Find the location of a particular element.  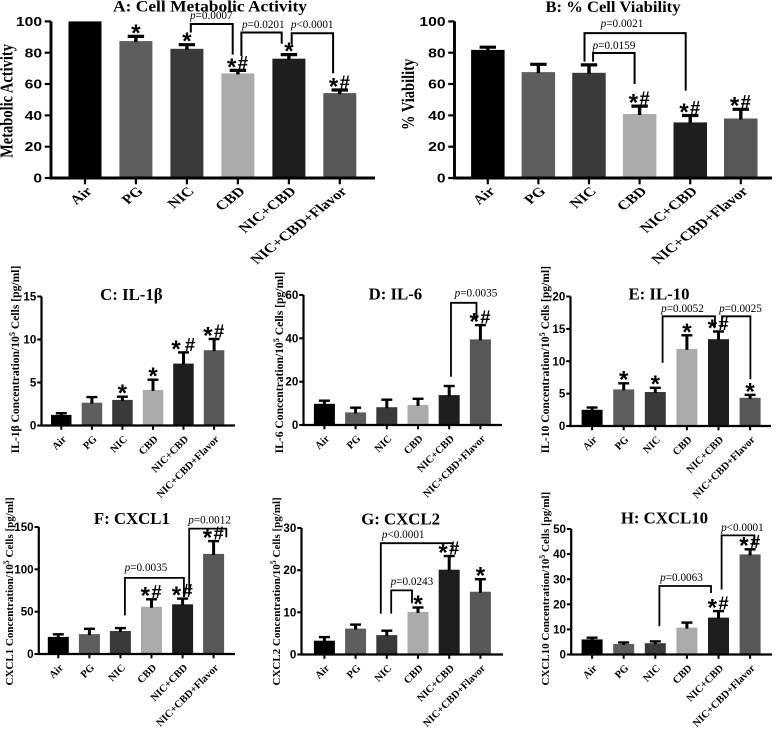

svg-text: C: IL-1β is located at coordinates (131, 294).